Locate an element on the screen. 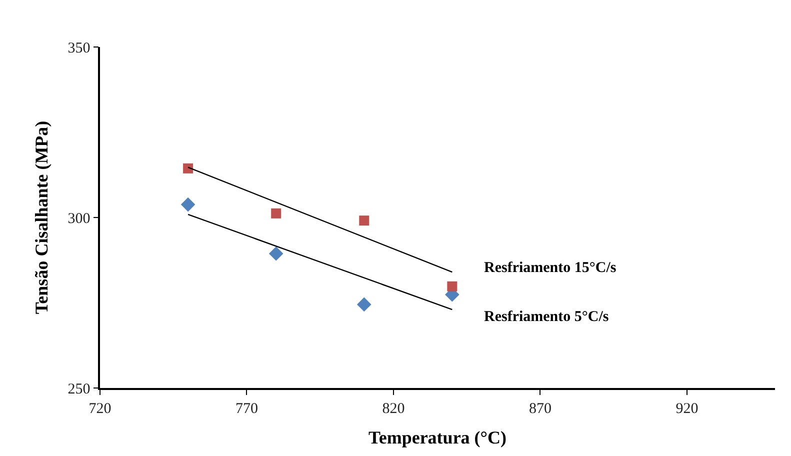 The width and height of the screenshot is (791, 456). x-tick-label: 720 is located at coordinates (100, 408).